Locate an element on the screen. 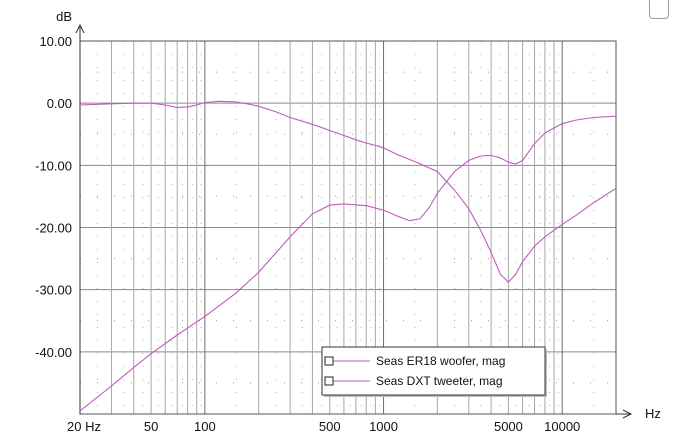  y-tick-label: -30.00 is located at coordinates (53, 290).